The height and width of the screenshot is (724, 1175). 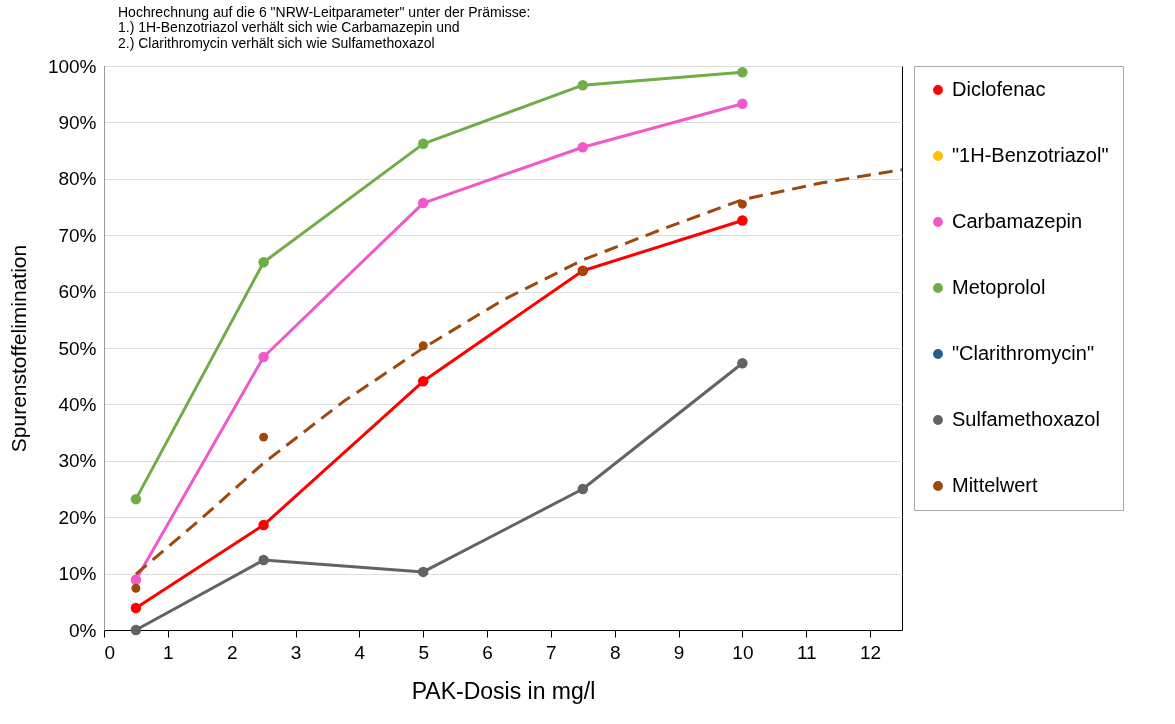 I want to click on x-tick-label: 11, so click(x=806, y=652).